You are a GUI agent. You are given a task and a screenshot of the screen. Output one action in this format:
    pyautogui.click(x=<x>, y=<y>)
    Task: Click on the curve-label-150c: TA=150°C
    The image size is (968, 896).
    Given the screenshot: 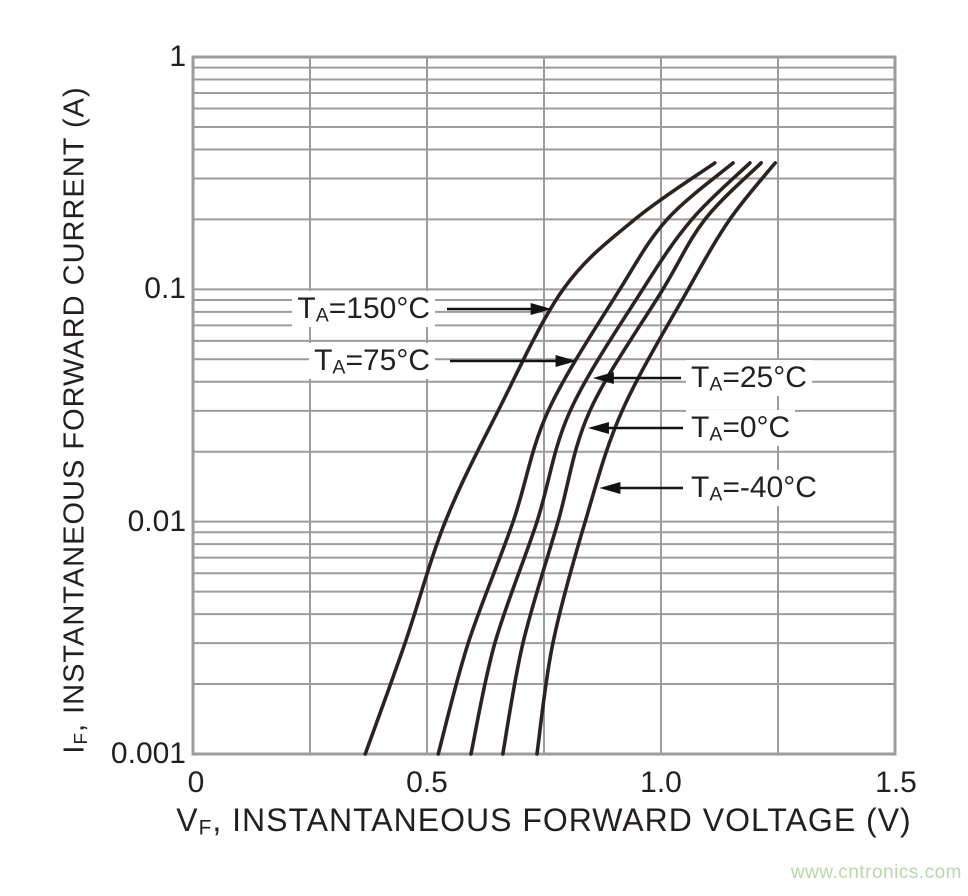 What is the action you would take?
    pyautogui.click(x=363, y=309)
    